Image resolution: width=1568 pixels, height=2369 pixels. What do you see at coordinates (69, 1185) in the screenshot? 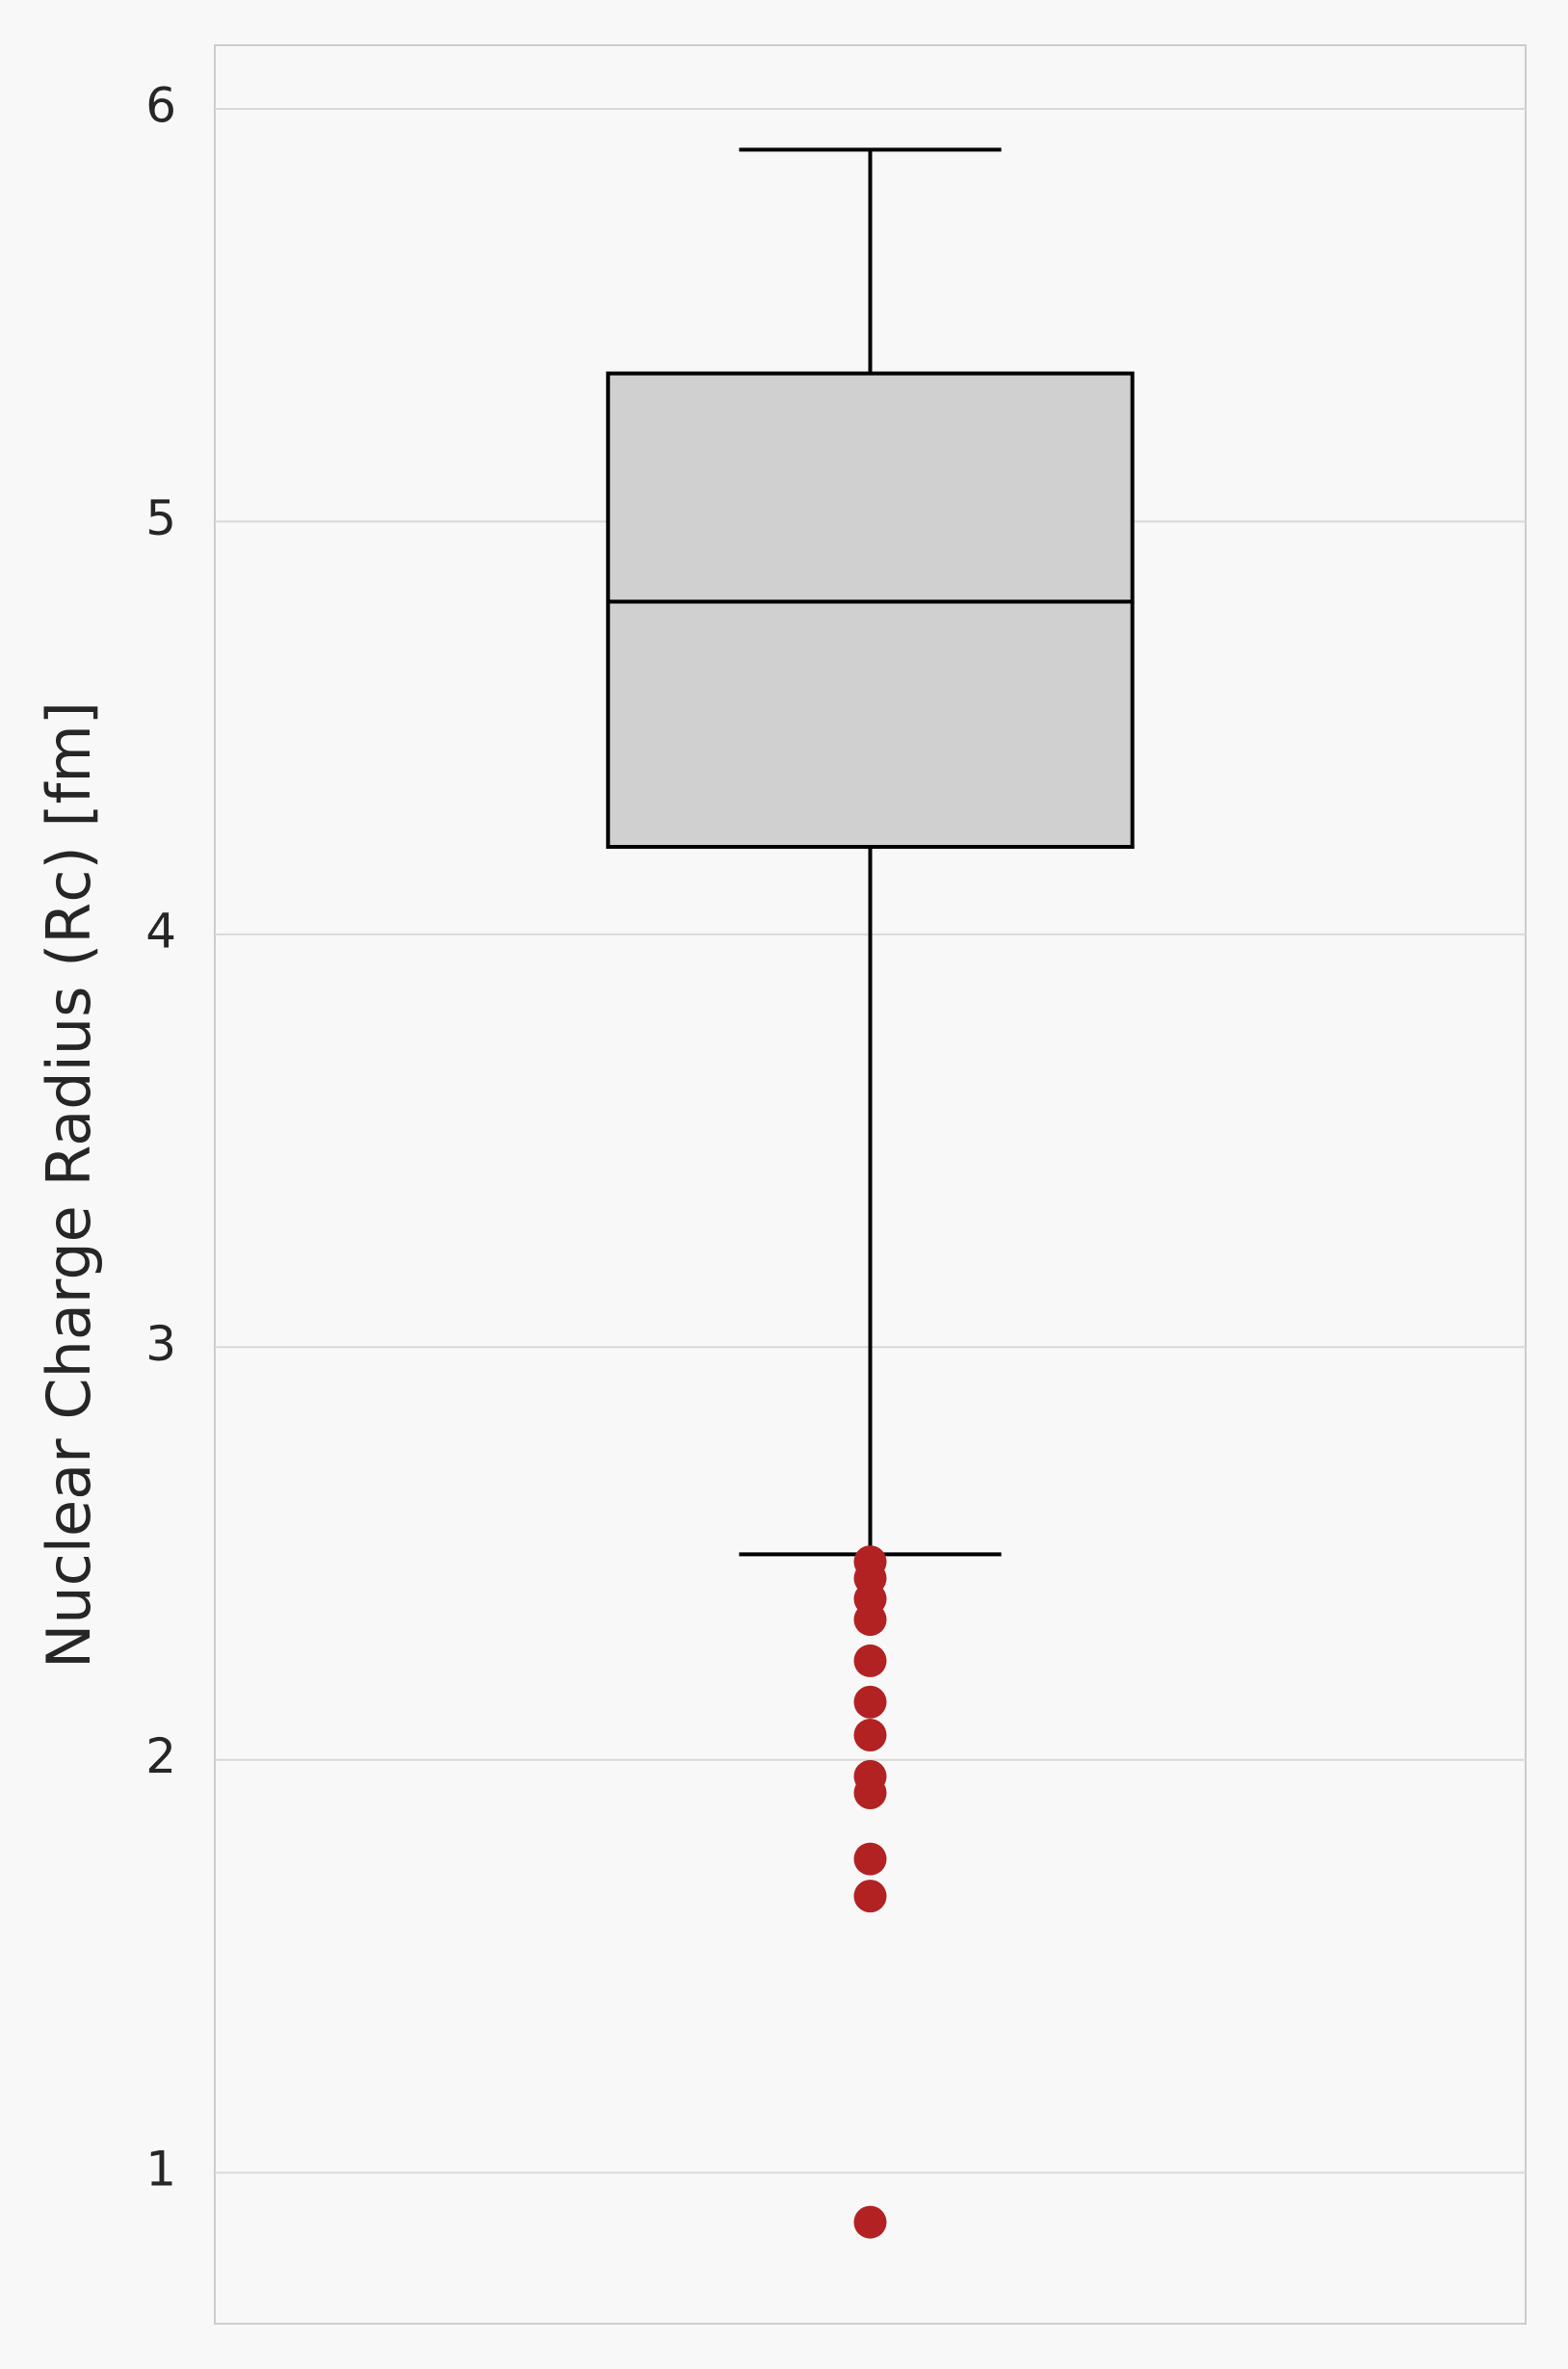
I see `y-axis-label: Nuclear Charge Radius (Rc) [fm]` at bounding box center [69, 1185].